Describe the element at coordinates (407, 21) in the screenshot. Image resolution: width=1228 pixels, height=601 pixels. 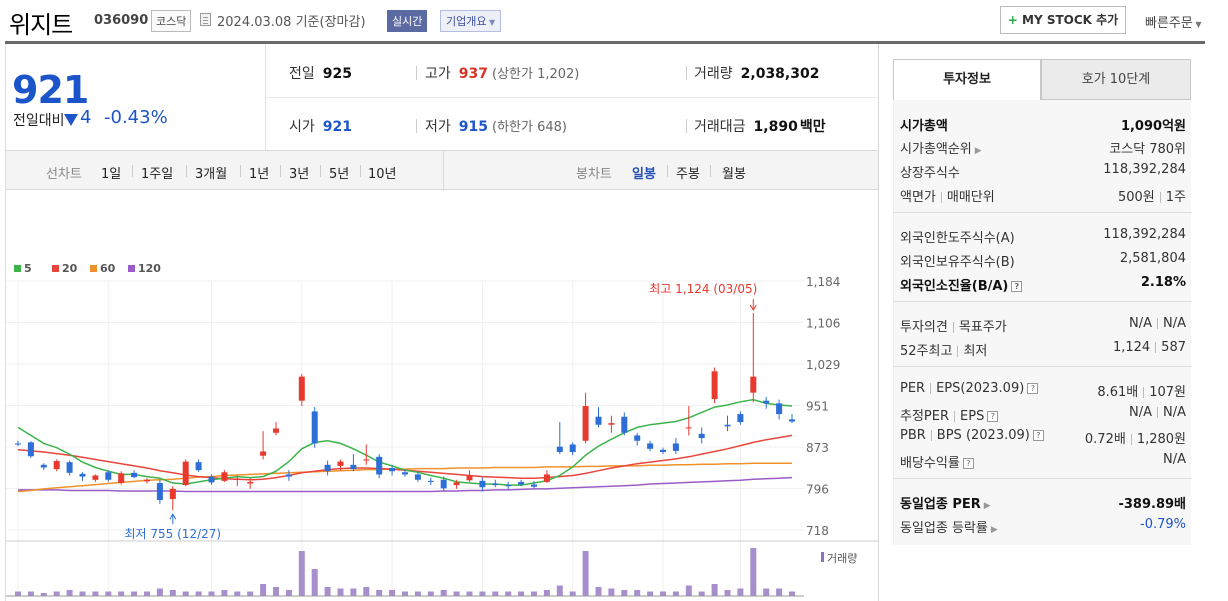
I see `realtime-button: 실시간` at that location.